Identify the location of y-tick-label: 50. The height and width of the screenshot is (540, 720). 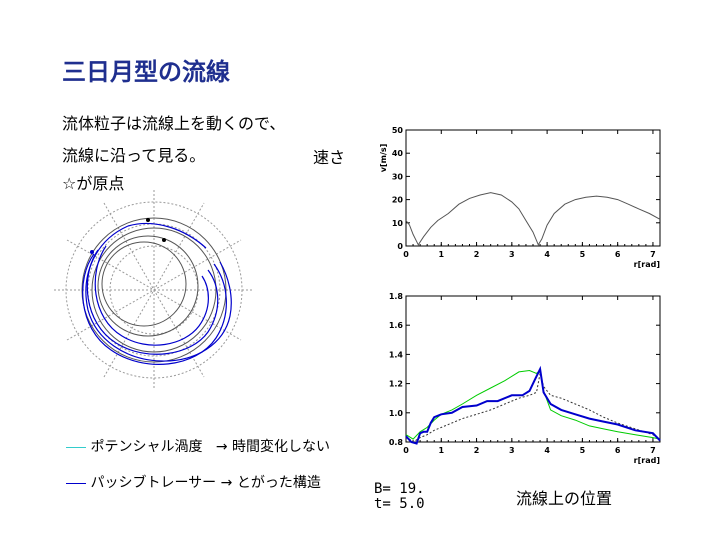
(398, 130).